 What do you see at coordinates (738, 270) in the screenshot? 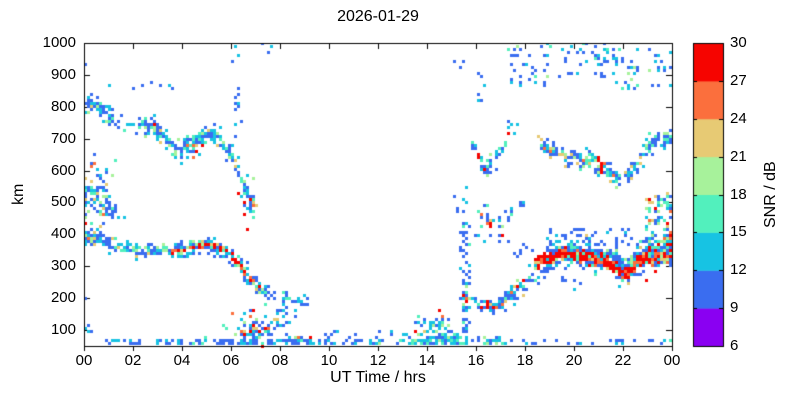
I see `colorbar-tick-label: 12` at bounding box center [738, 270].